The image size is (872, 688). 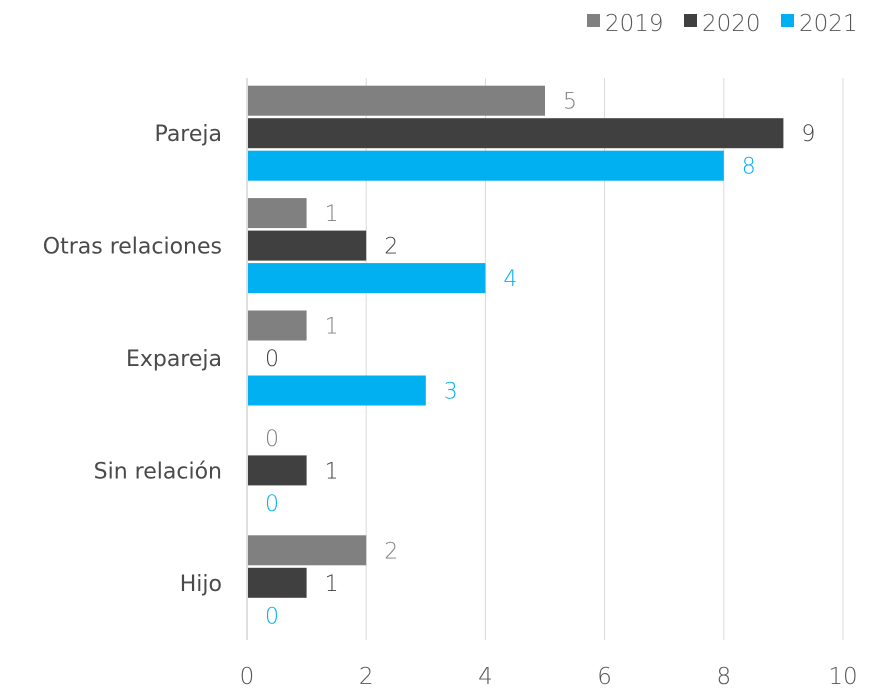 I want to click on x-tick-label: 4, so click(x=485, y=676).